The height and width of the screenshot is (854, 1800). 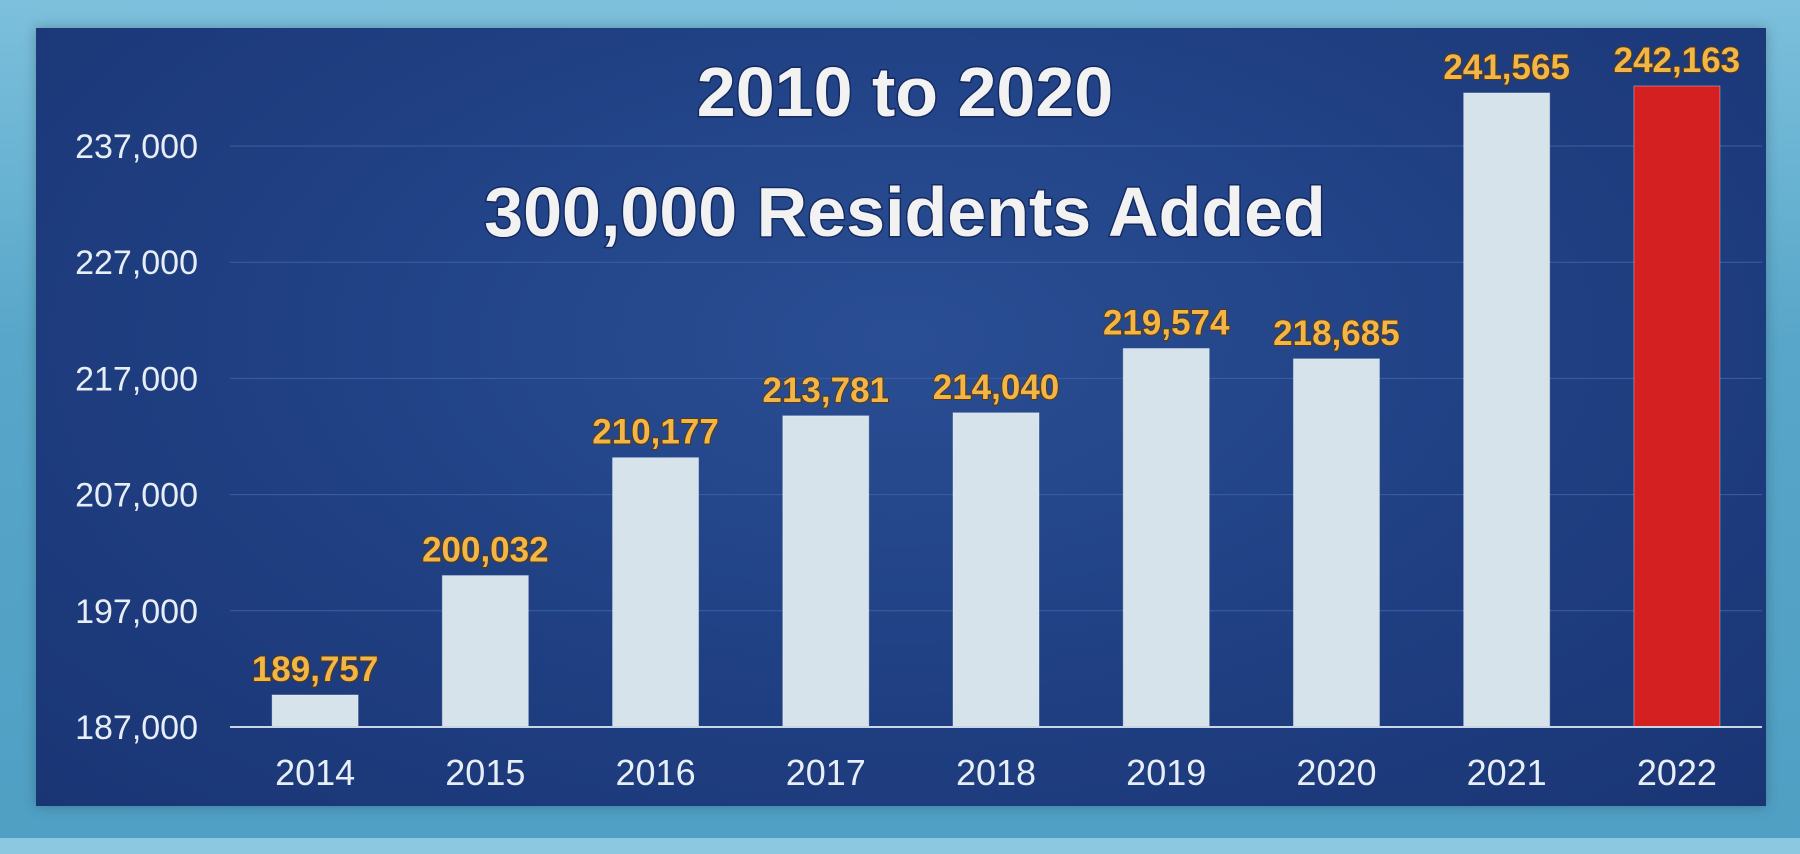 I want to click on x-axis-ticks: 2014 2015 2016 2017 2018 2019 2020 2021 2022, so click(x=996, y=772).